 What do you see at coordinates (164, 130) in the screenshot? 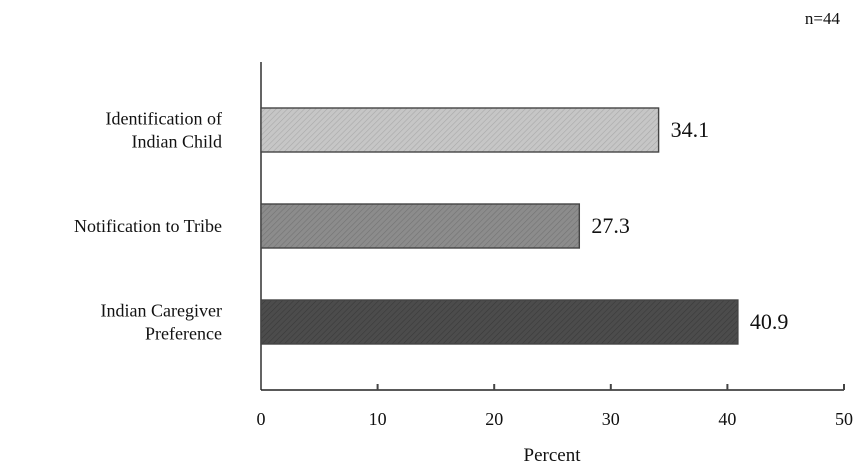
I see `category-label: Identification of Indian Child` at bounding box center [164, 130].